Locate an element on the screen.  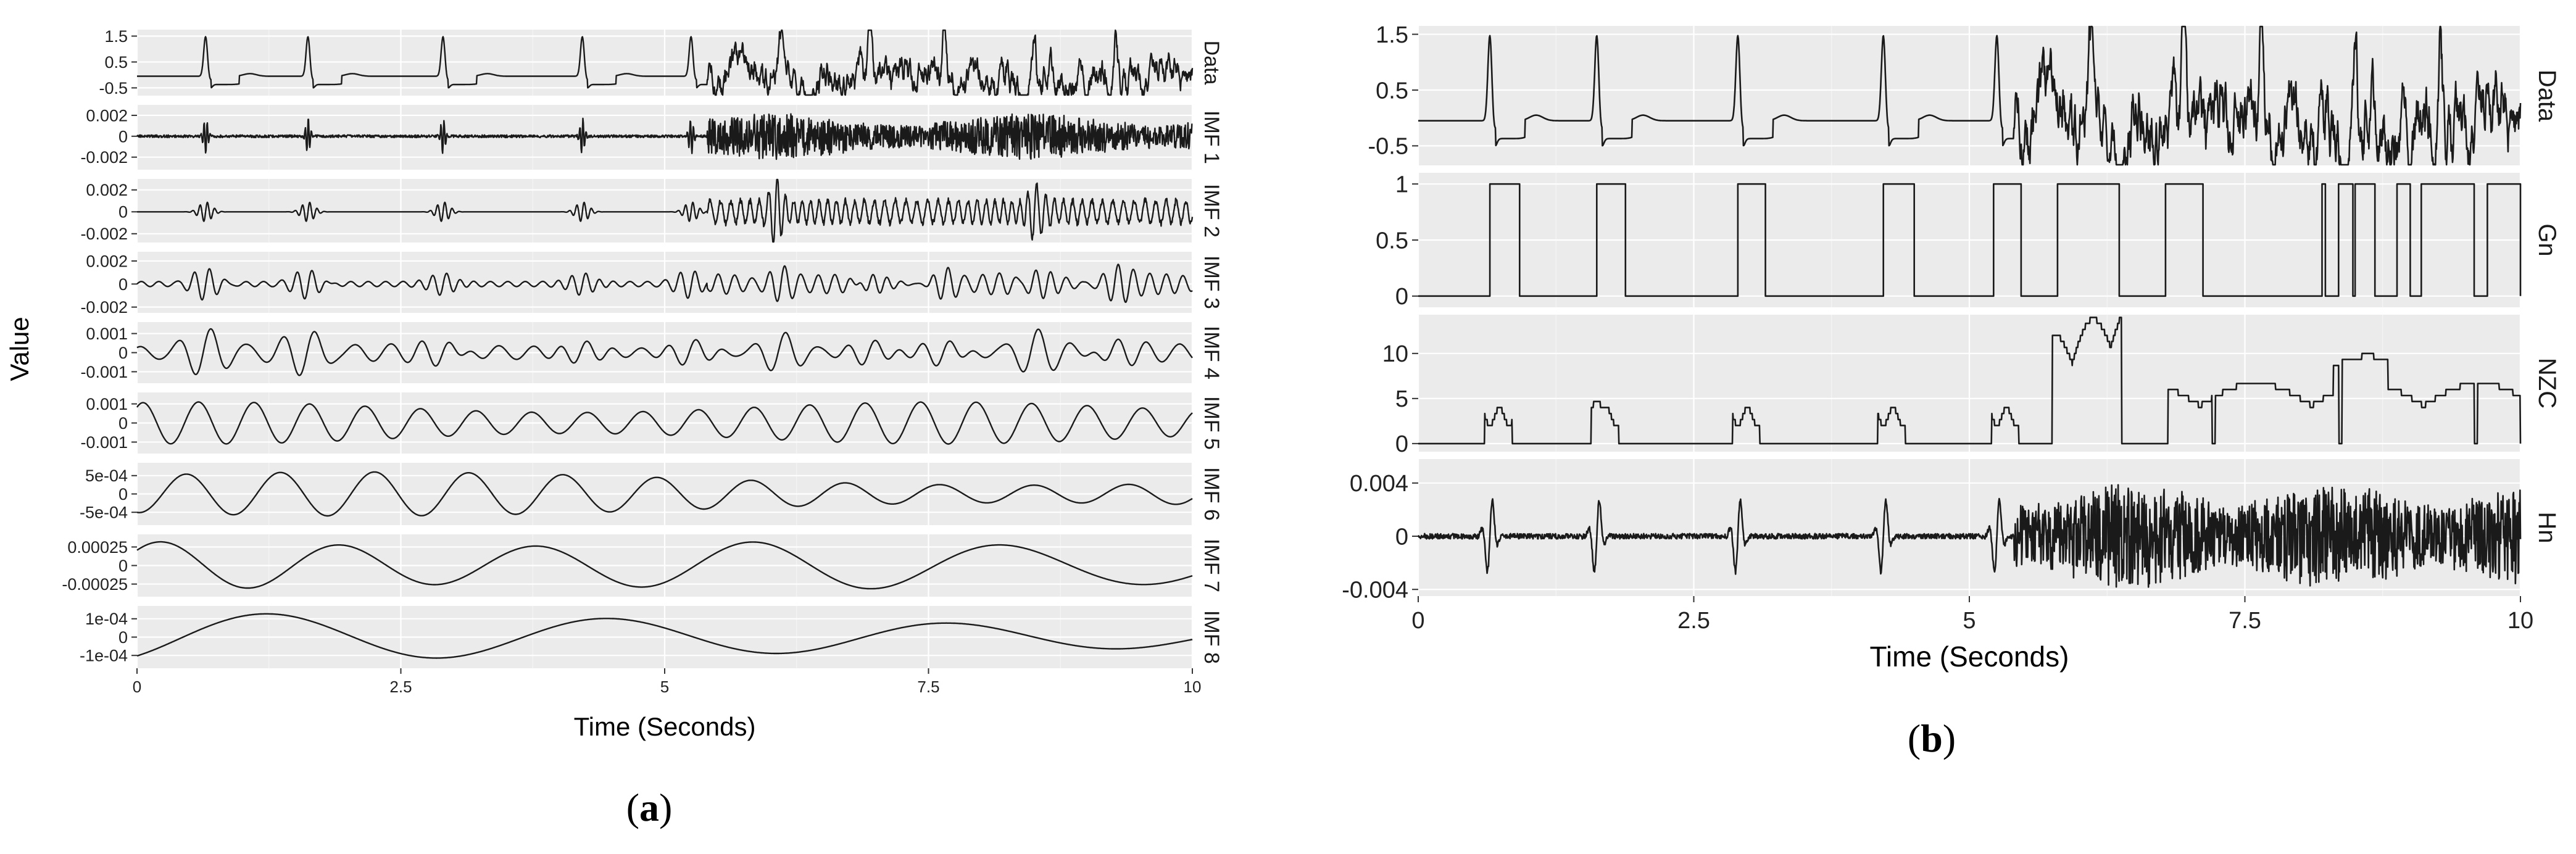
strip-label-nzc: NZC is located at coordinates (2547, 383).